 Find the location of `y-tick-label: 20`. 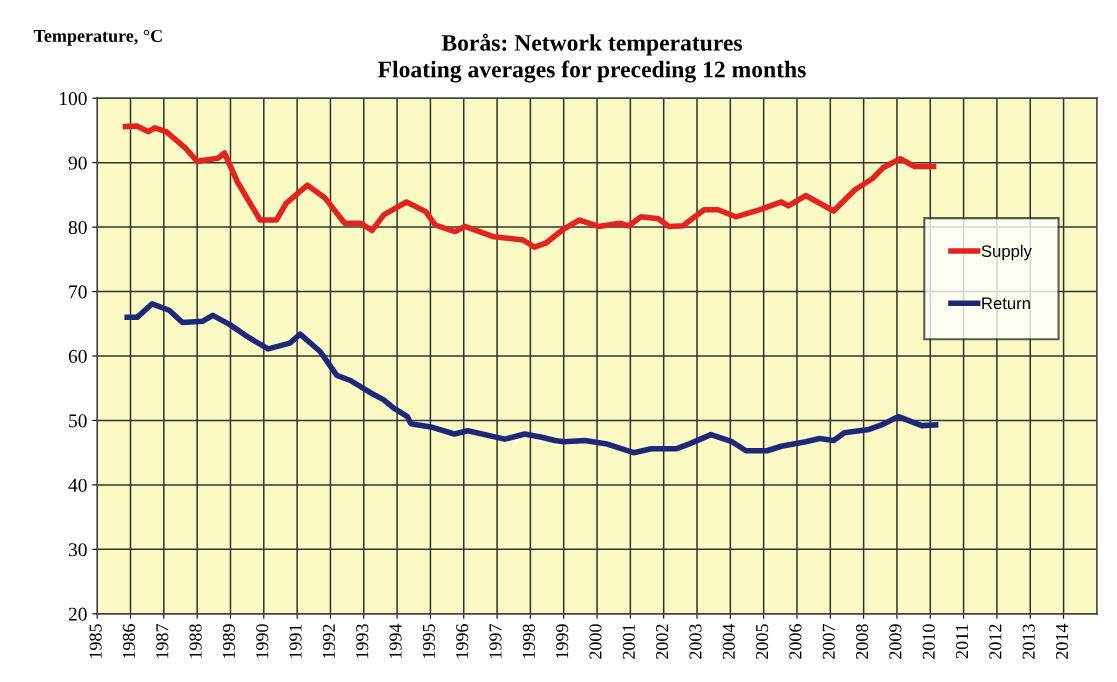

y-tick-label: 20 is located at coordinates (77, 614).